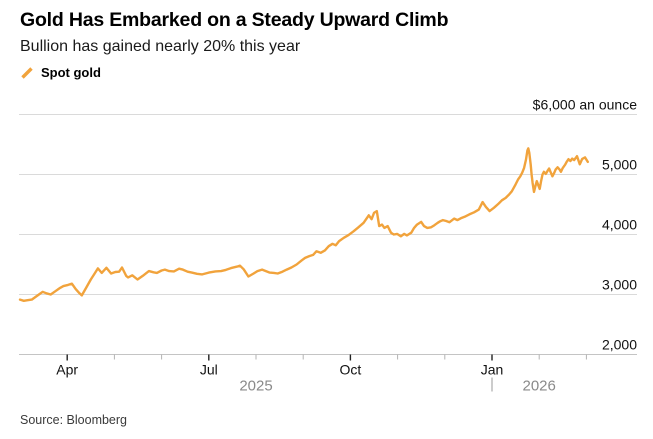 This screenshot has height=439, width=653. I want to click on legend: Spot gold, so click(60, 72).